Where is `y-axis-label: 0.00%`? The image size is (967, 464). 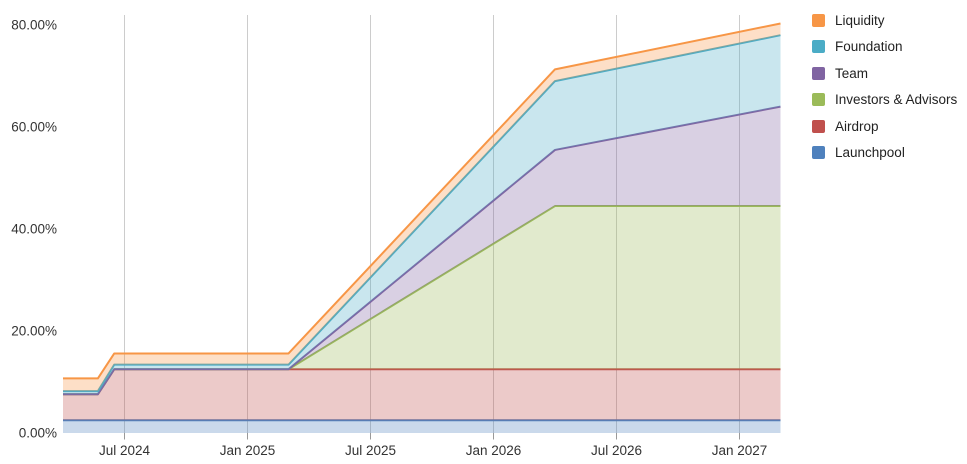
y-axis-label: 0.00% is located at coordinates (38, 433).